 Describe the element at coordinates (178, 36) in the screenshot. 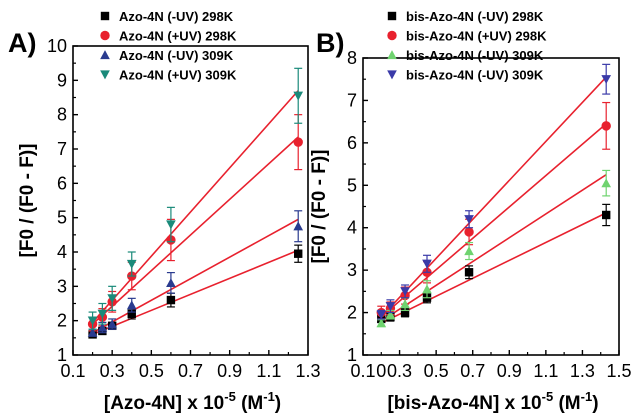

I see `legend-label: Azo-4N (+UV) 298K` at that location.